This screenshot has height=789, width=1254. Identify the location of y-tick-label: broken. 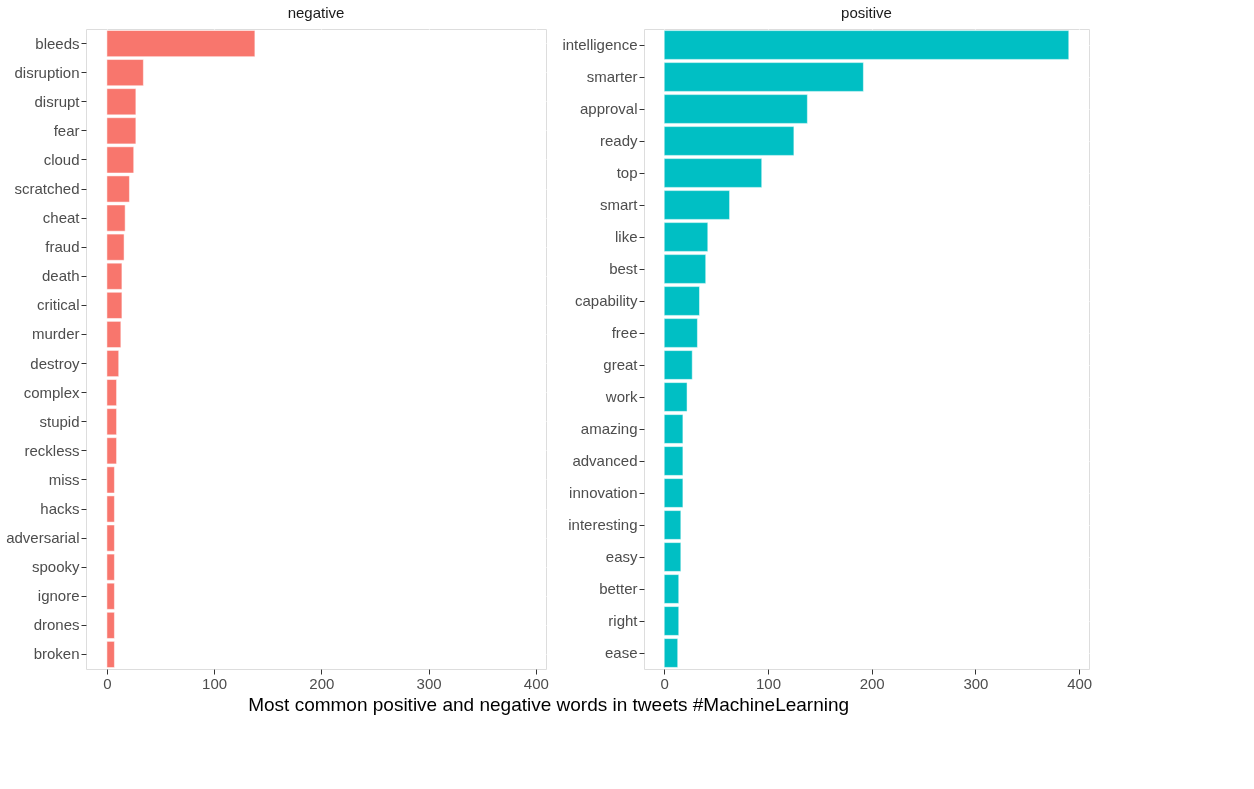
(56, 654).